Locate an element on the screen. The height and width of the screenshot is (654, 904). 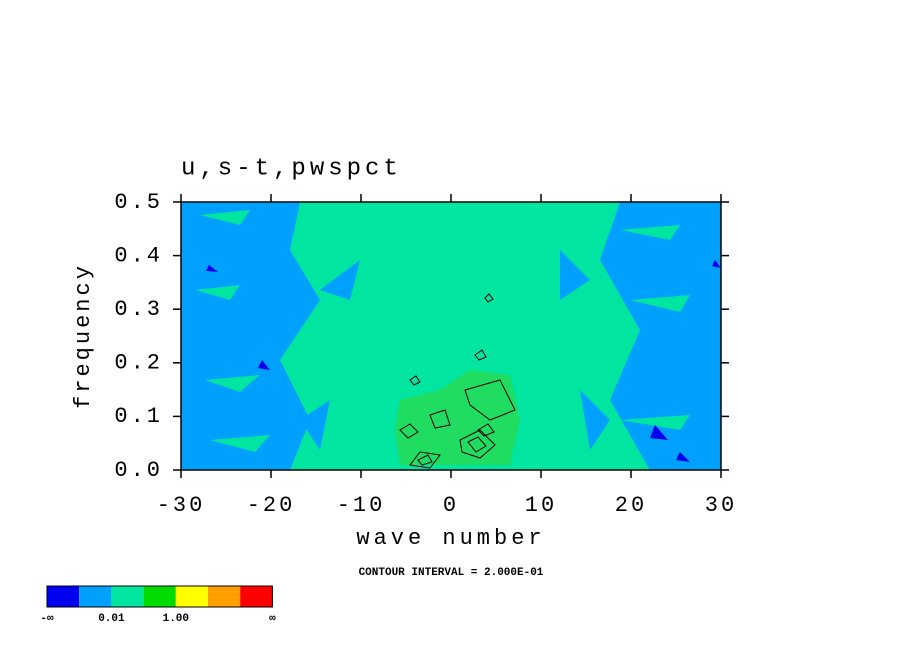
annotation: CONTOUR INTERVAL = 2.000E-01 is located at coordinates (451, 573).